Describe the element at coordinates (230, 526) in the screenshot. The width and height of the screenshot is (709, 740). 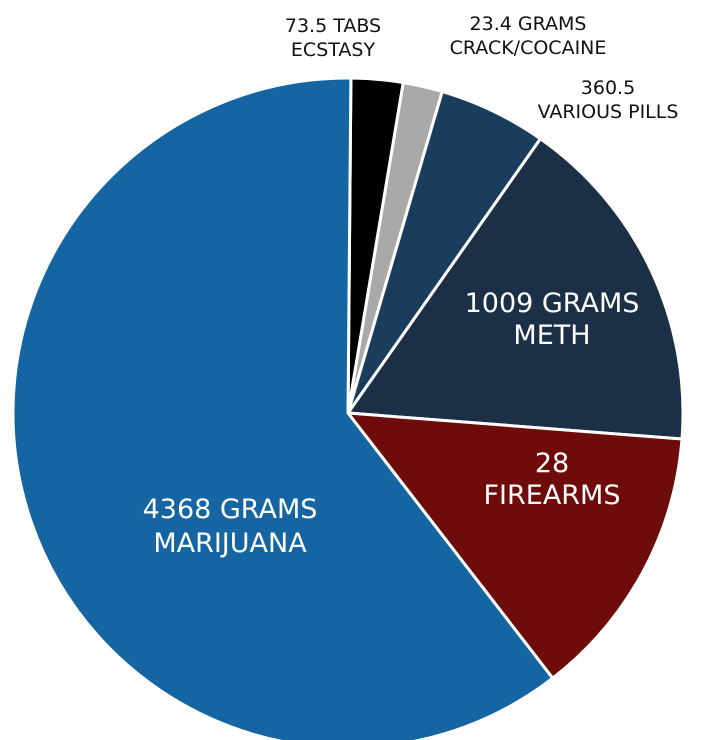
I see `slice-label-6: 4368 GRAMS MARIJUANA` at that location.